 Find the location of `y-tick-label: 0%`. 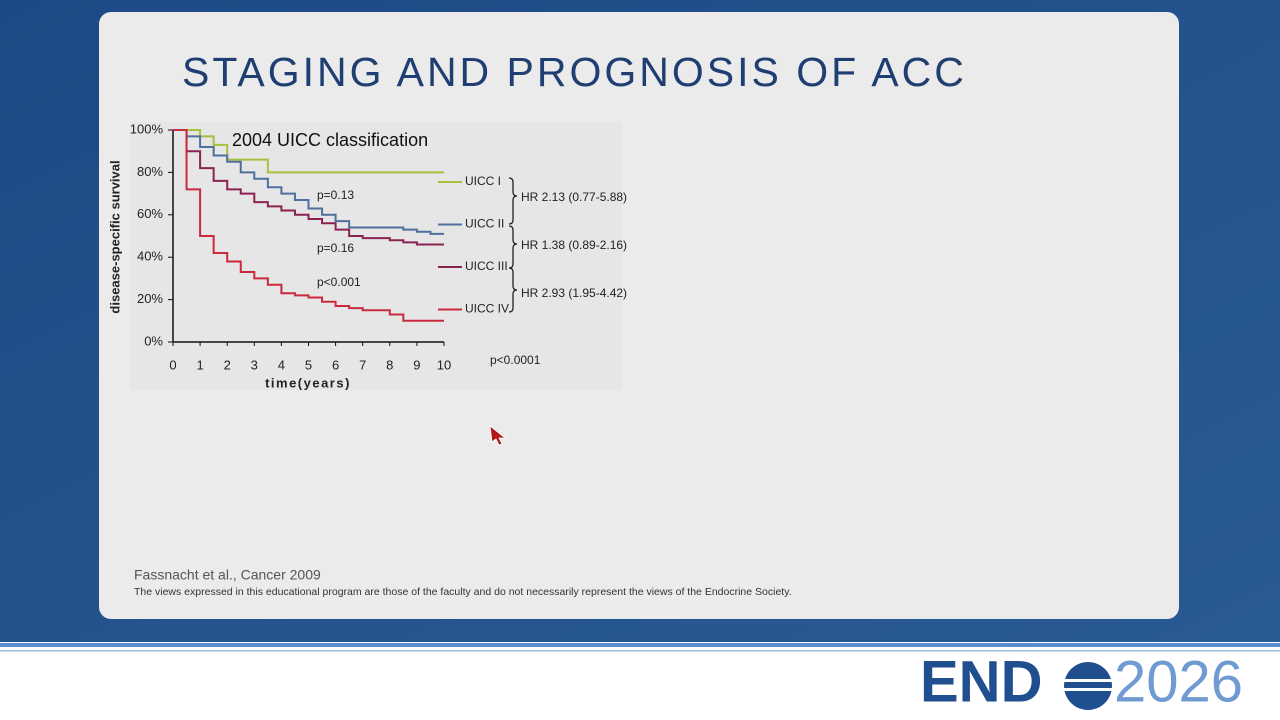

y-tick-label: 0% is located at coordinates (153, 340).